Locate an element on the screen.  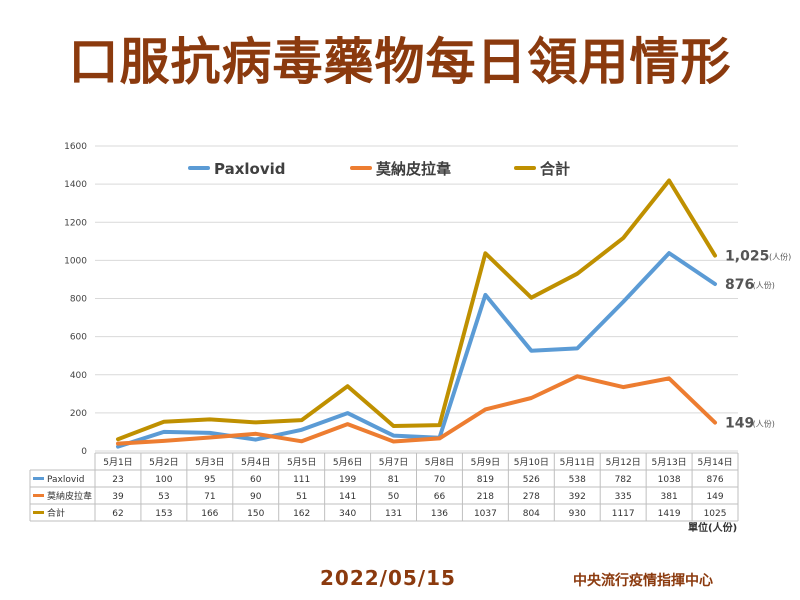
table-cell: 70 is located at coordinates (440, 480).